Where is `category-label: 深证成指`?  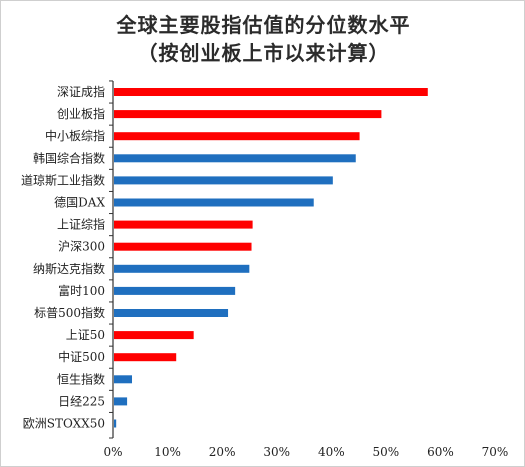
category-label: 深证成指 is located at coordinates (81, 91).